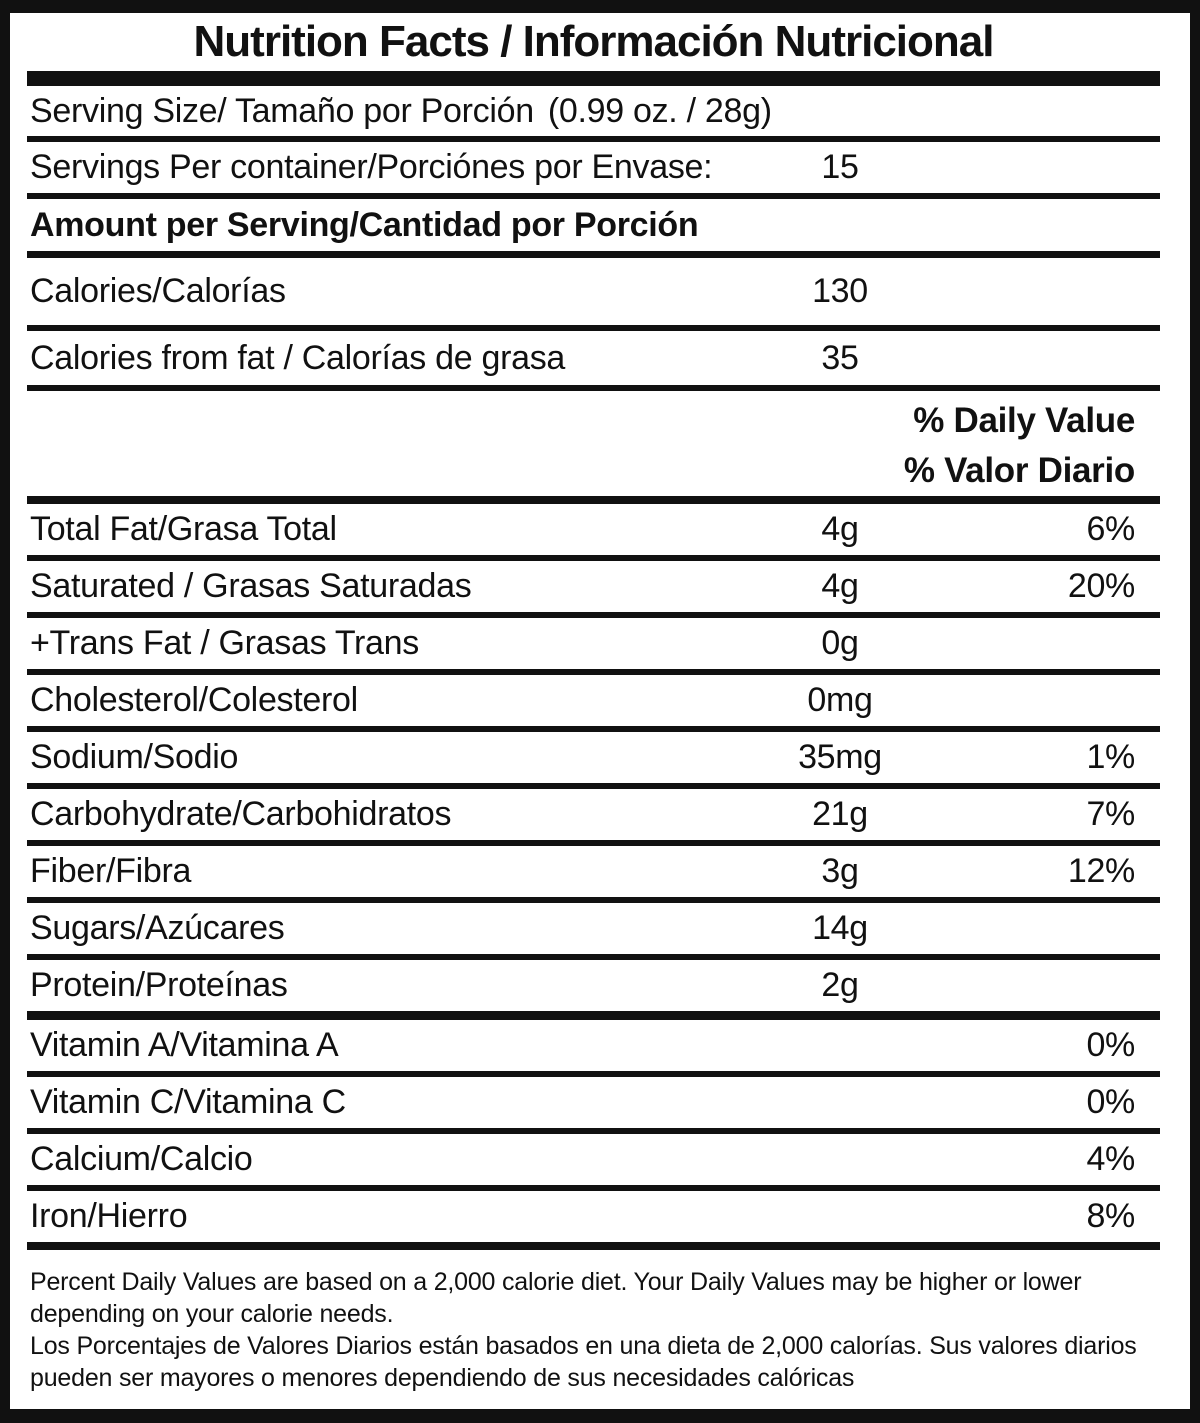  I want to click on amount-per-serving-row: Amount per Serving/Cantidad por Porción, so click(593, 228).